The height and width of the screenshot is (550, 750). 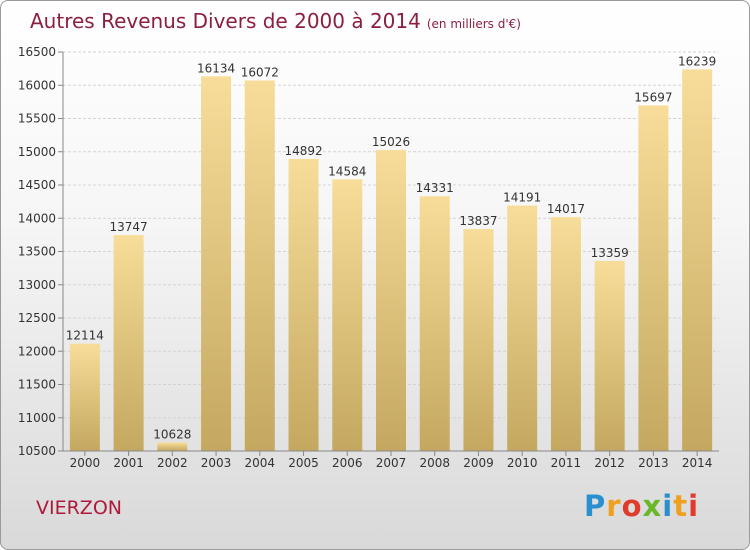 What do you see at coordinates (435, 188) in the screenshot?
I see `data-label: 14331` at bounding box center [435, 188].